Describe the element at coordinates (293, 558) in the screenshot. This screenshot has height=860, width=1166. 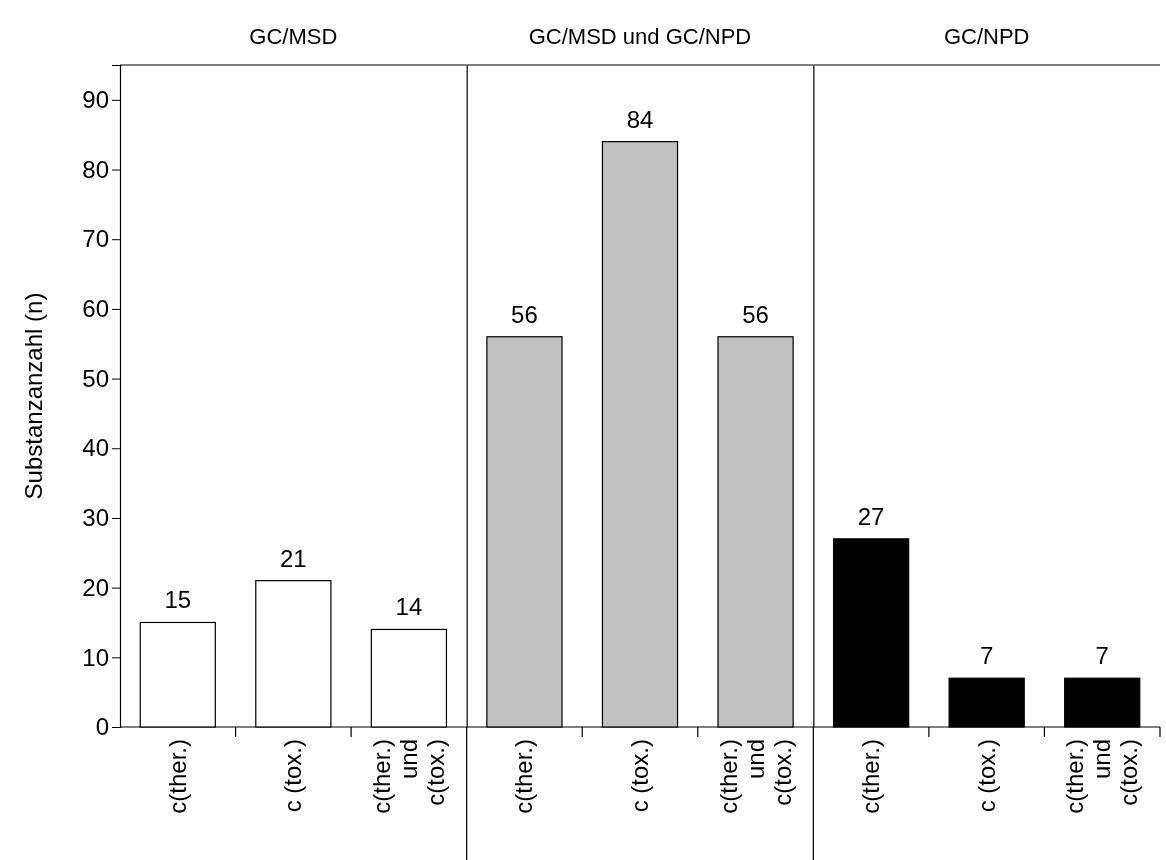
I see `data-label: 21` at that location.